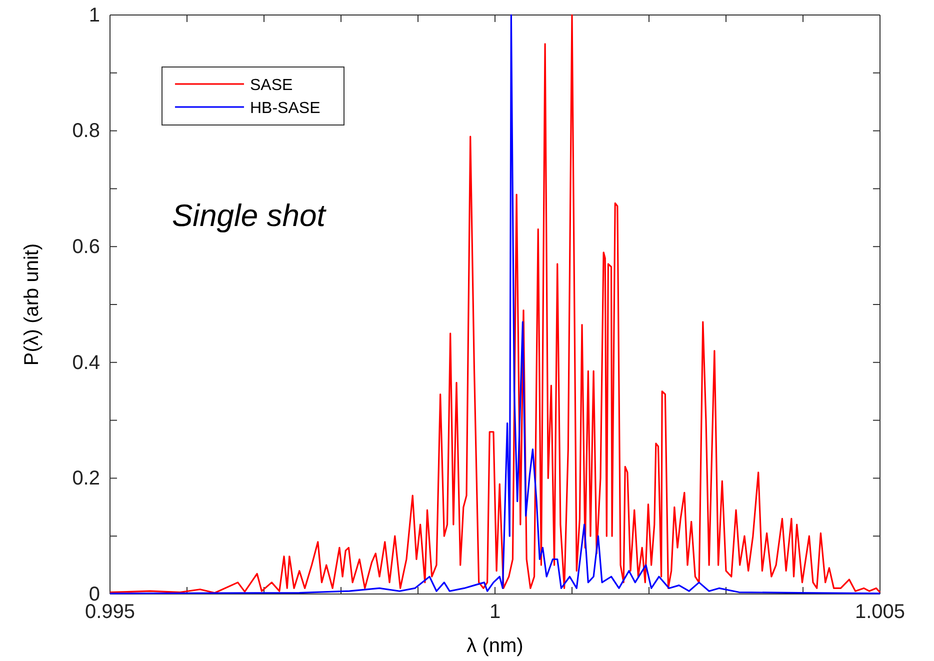 This screenshot has height=661, width=934. I want to click on y-tick-label: 0.2, so click(86, 479).